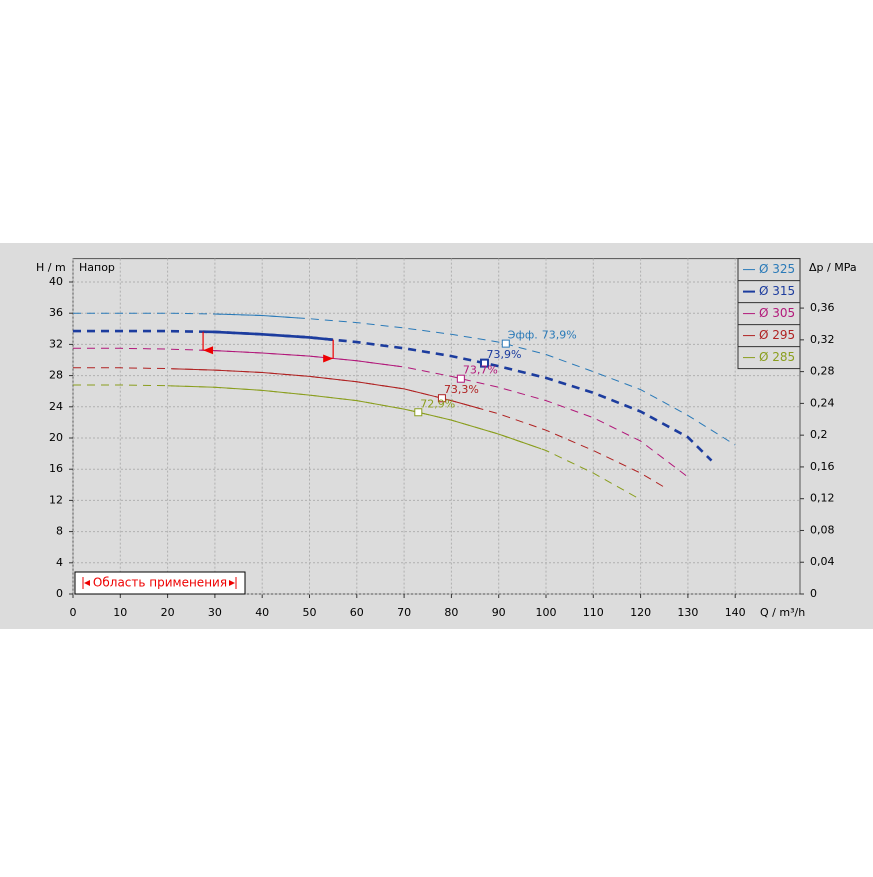 This screenshot has width=873, height=877. Describe the element at coordinates (120, 612) in the screenshot. I see `x-tick-label: 10` at that location.